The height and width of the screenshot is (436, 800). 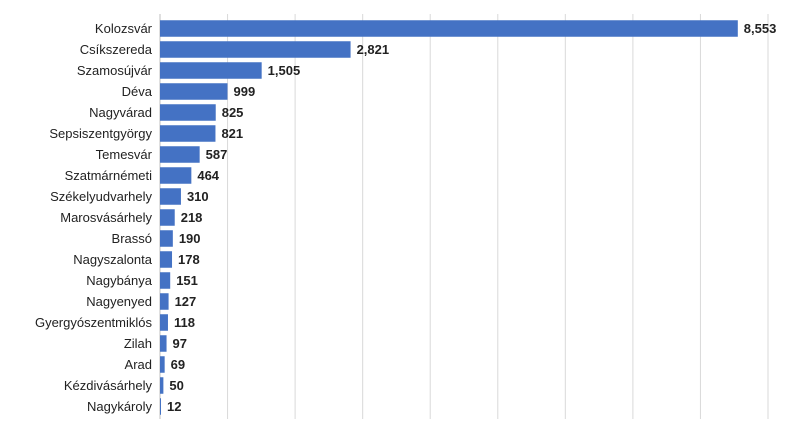 I want to click on category-label: Déva, so click(x=137, y=91).